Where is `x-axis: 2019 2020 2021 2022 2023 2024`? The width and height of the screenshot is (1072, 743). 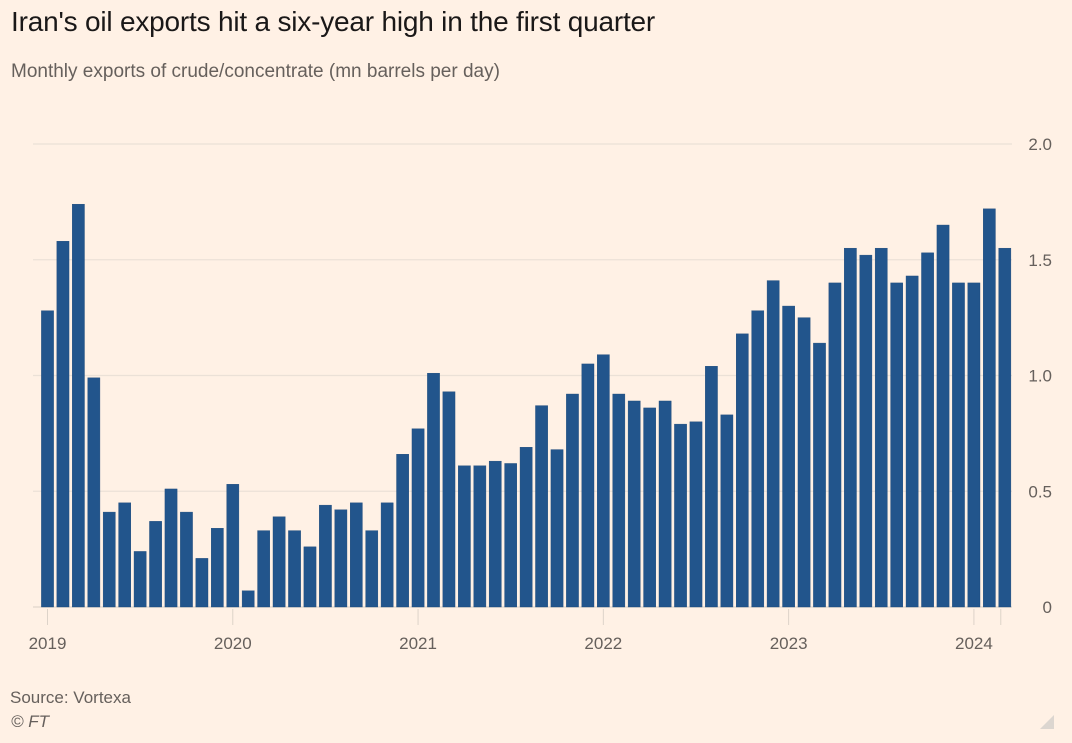
x-axis: 2019 2020 2021 2022 2023 2024 is located at coordinates (515, 631).